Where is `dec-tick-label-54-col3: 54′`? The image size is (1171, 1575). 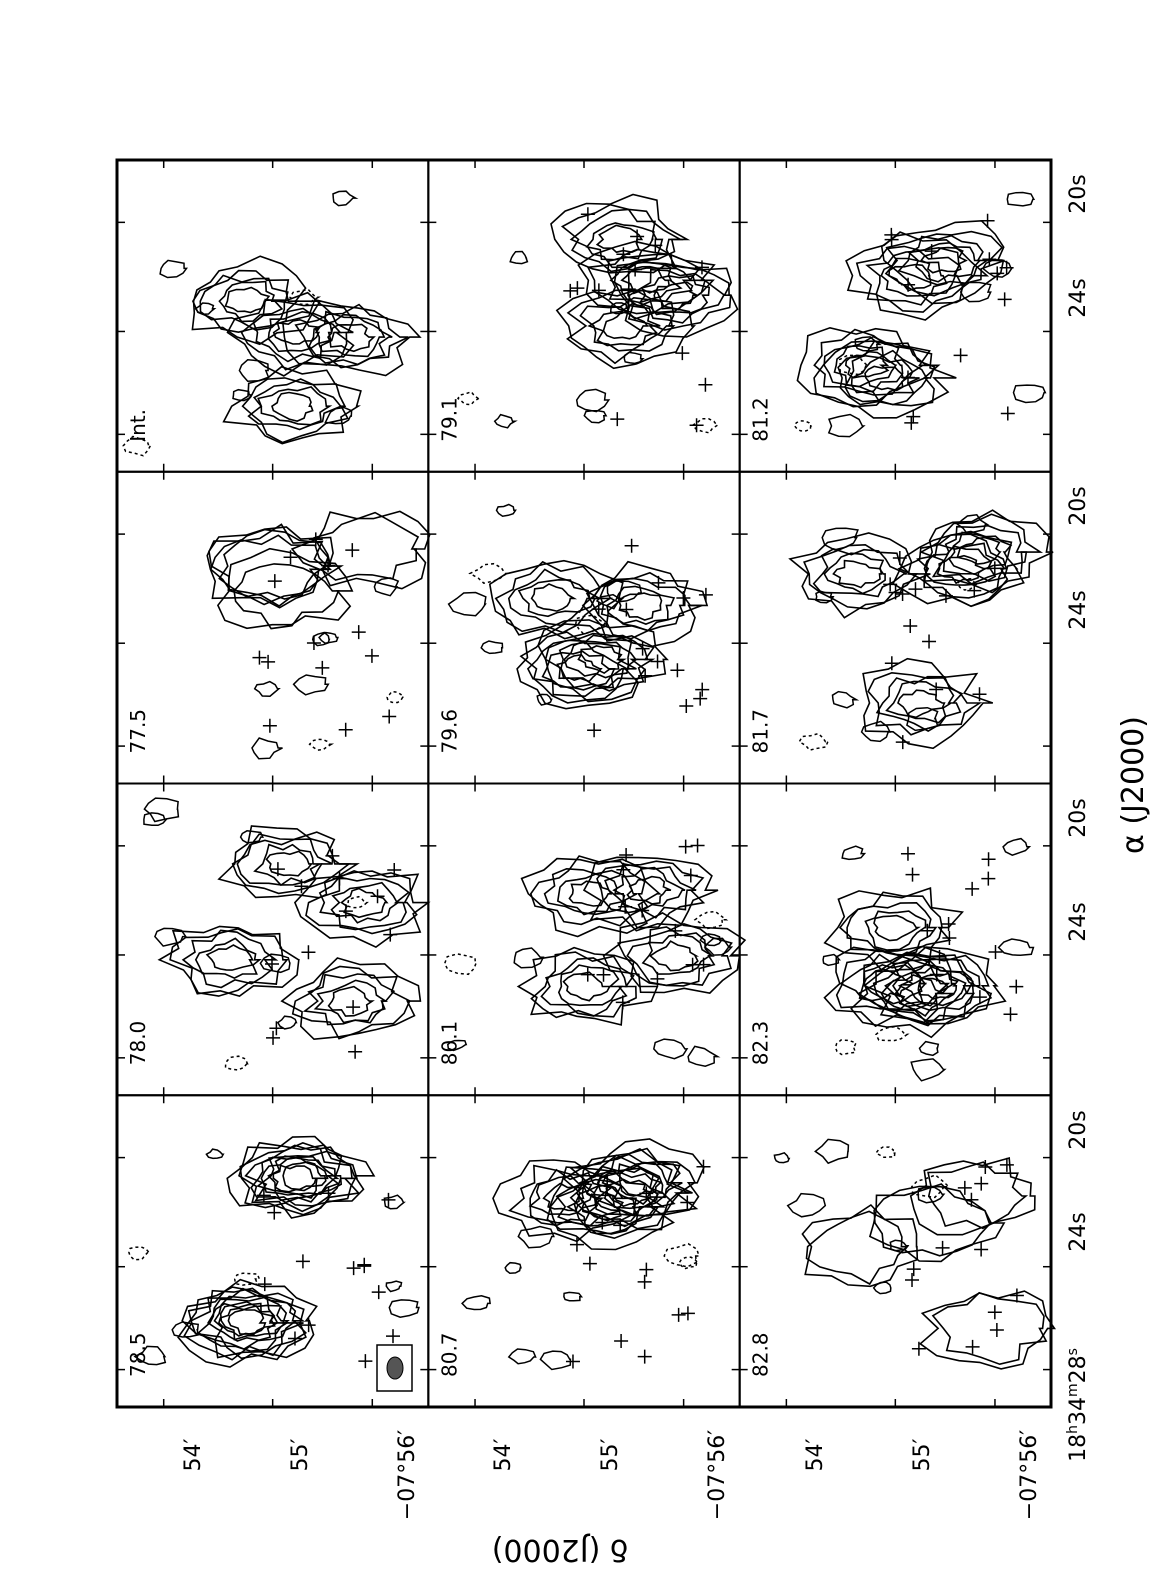
dec-tick-label-54-col3: 54′ is located at coordinates (815, 1455).